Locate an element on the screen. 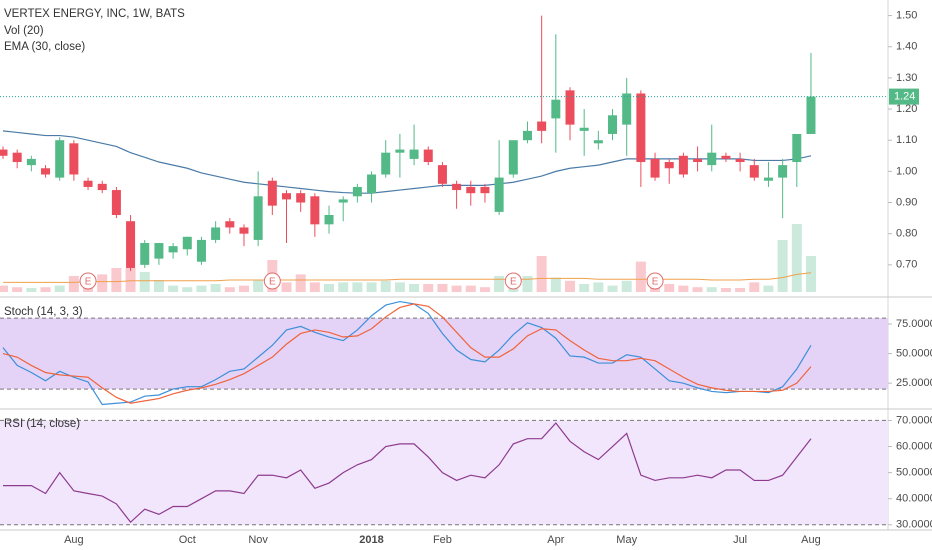 Image resolution: width=932 pixels, height=550 pixels. x-tick-label: Apr is located at coordinates (555, 540).